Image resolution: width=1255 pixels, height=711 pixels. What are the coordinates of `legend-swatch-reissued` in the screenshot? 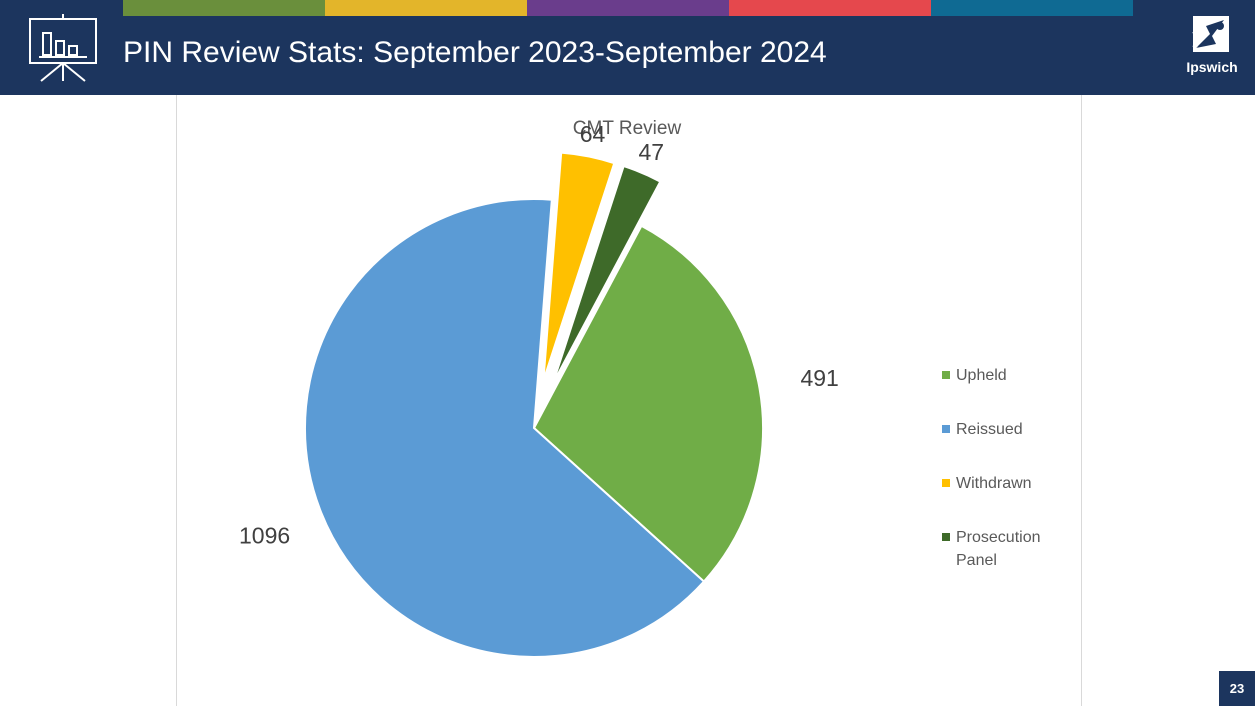 It's located at (946, 429).